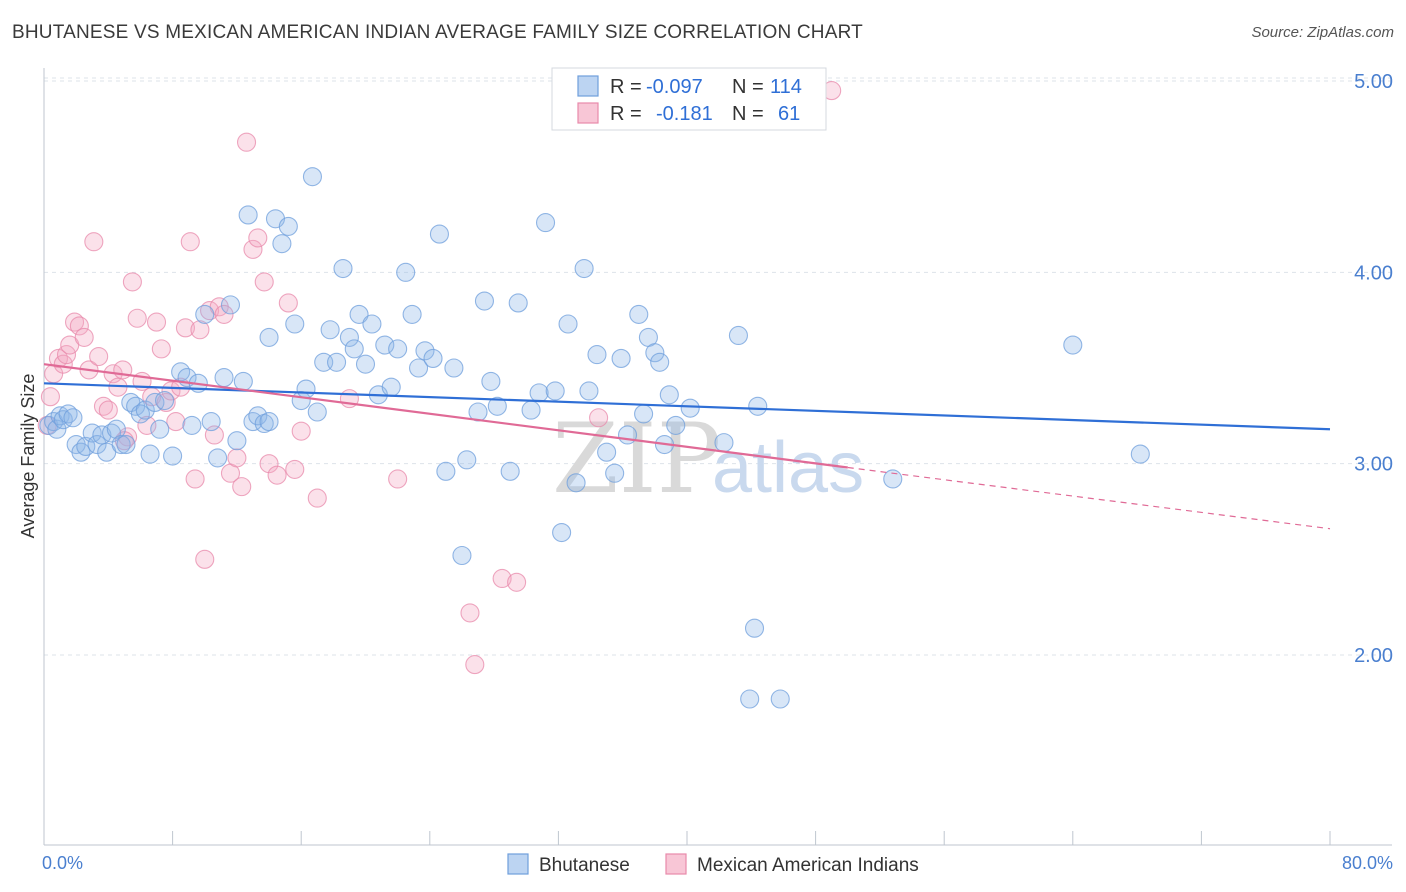 This screenshot has width=1406, height=892. Describe the element at coordinates (584, 865) in the screenshot. I see `bottom-legend-label-bhutanese: Bhutanese` at that location.